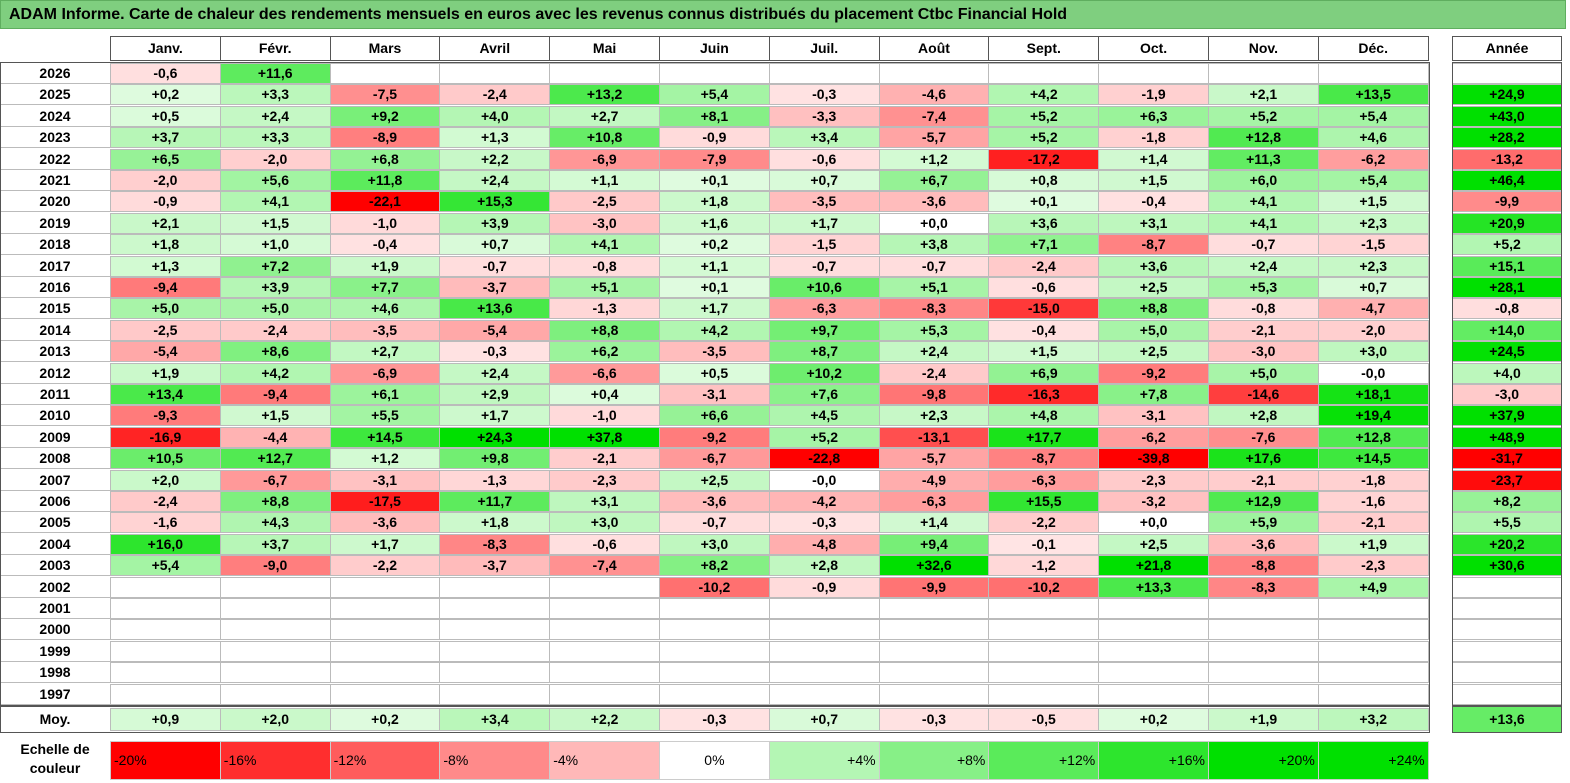 The image size is (1570, 783). What do you see at coordinates (275, 719) in the screenshot?
I see `average-cell: +2,0` at bounding box center [275, 719].